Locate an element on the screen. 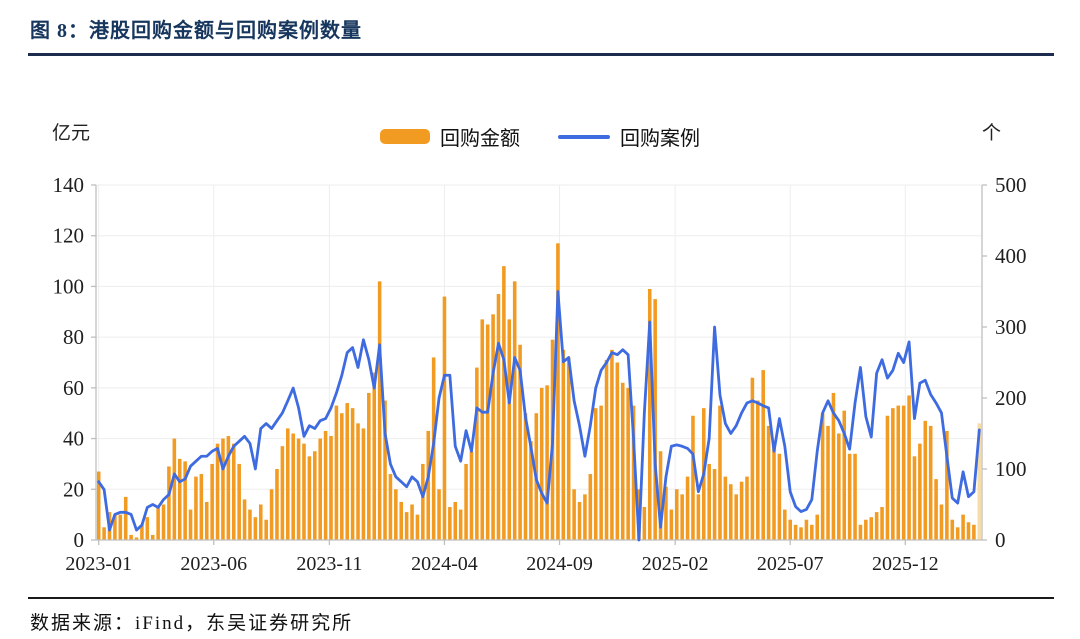 The height and width of the screenshot is (639, 1080). x-tick-label: 2023-11 is located at coordinates (329, 564).